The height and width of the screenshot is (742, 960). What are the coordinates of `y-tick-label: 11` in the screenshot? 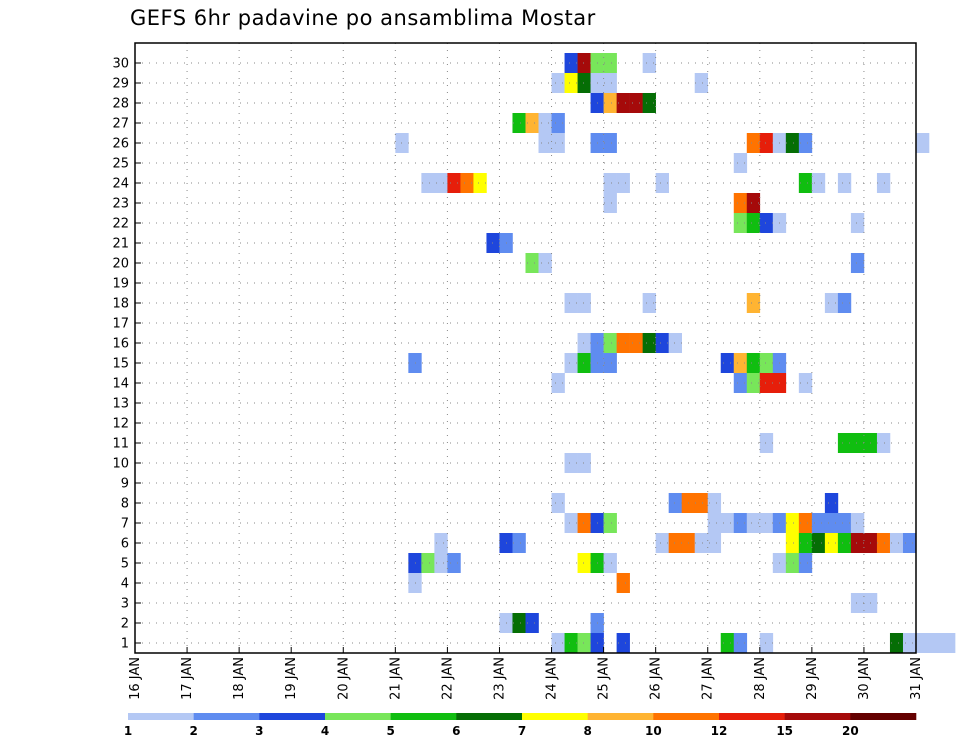 It's located at (120, 444).